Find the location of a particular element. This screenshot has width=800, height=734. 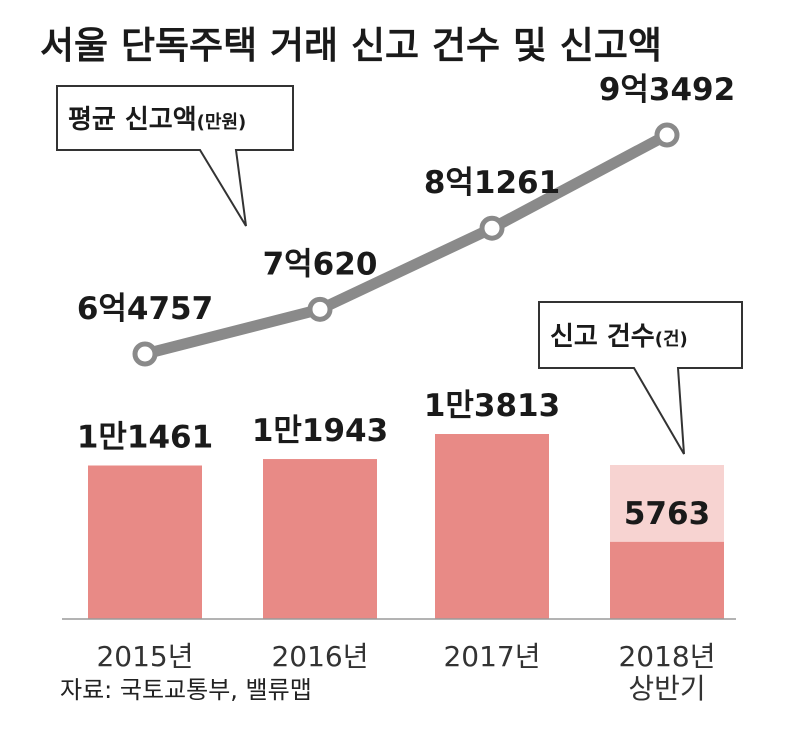

x-tick-label: 2016년 is located at coordinates (319, 656).